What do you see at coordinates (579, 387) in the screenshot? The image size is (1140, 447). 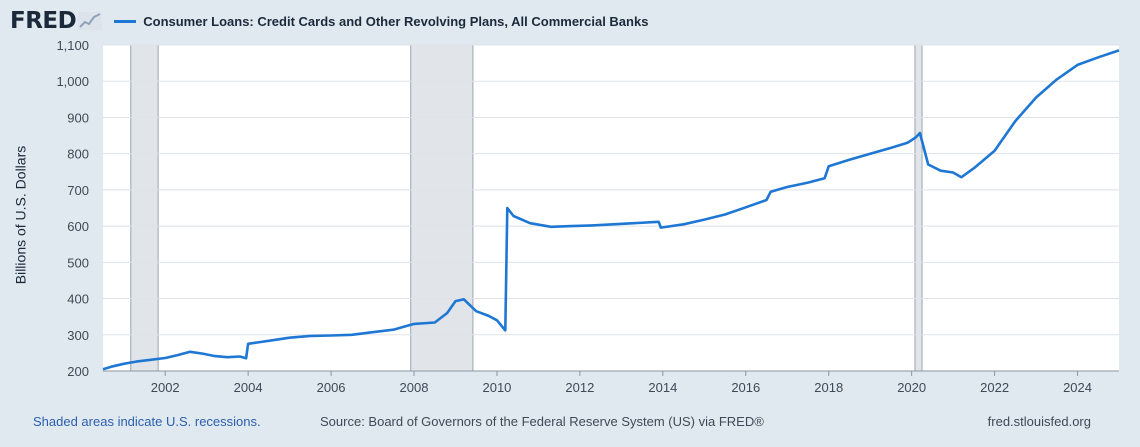 I see `x-tick-label: 2012` at bounding box center [579, 387].